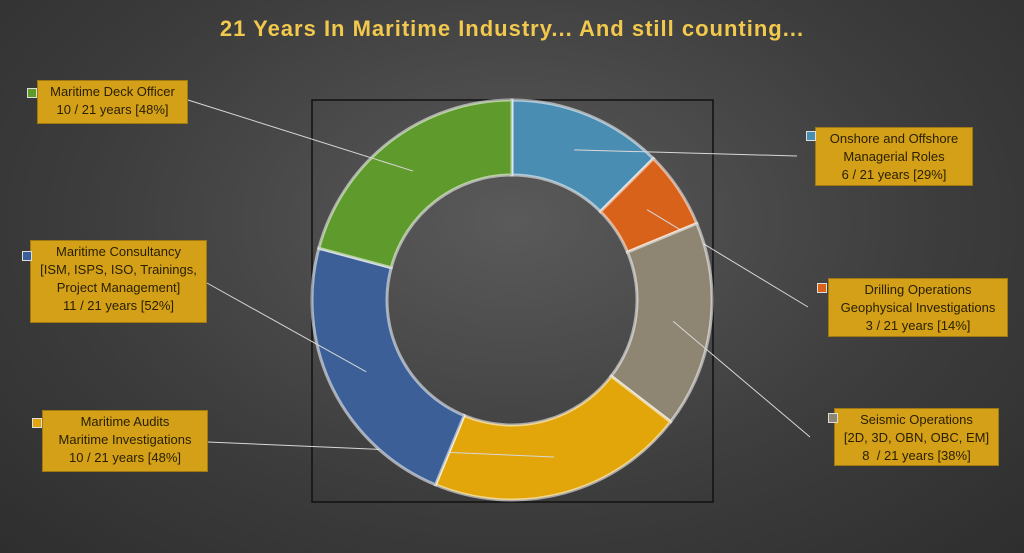 The height and width of the screenshot is (553, 1024). I want to click on label-value: 11 / 21 years [52%], so click(118, 305).